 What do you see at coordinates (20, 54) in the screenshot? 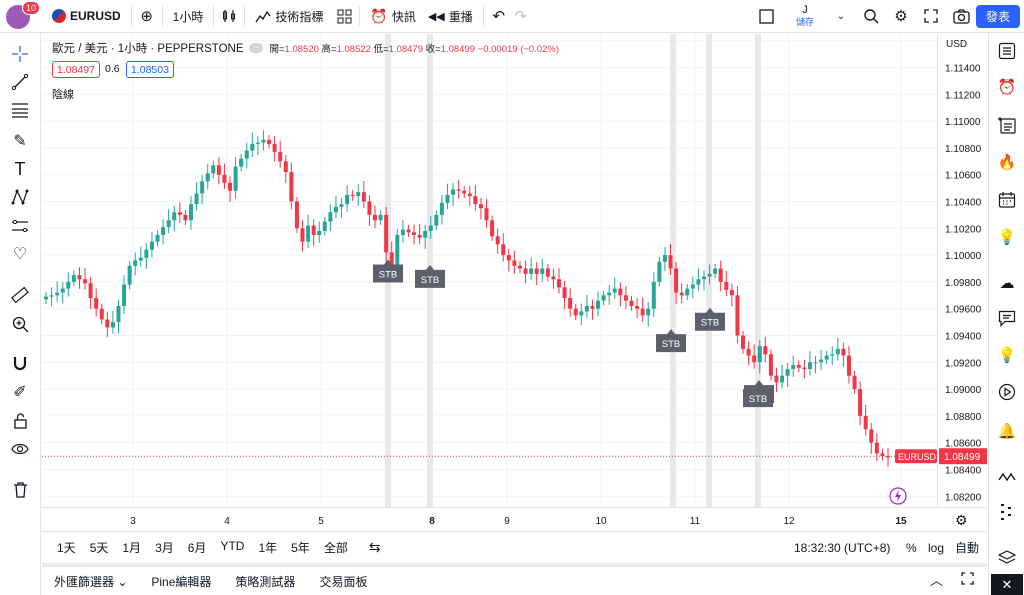
I see `crosshair-icon` at bounding box center [20, 54].